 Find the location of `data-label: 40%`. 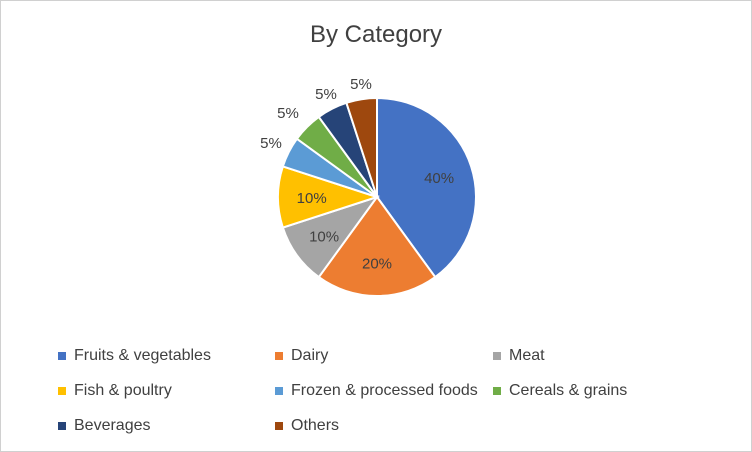

data-label: 40% is located at coordinates (439, 178).